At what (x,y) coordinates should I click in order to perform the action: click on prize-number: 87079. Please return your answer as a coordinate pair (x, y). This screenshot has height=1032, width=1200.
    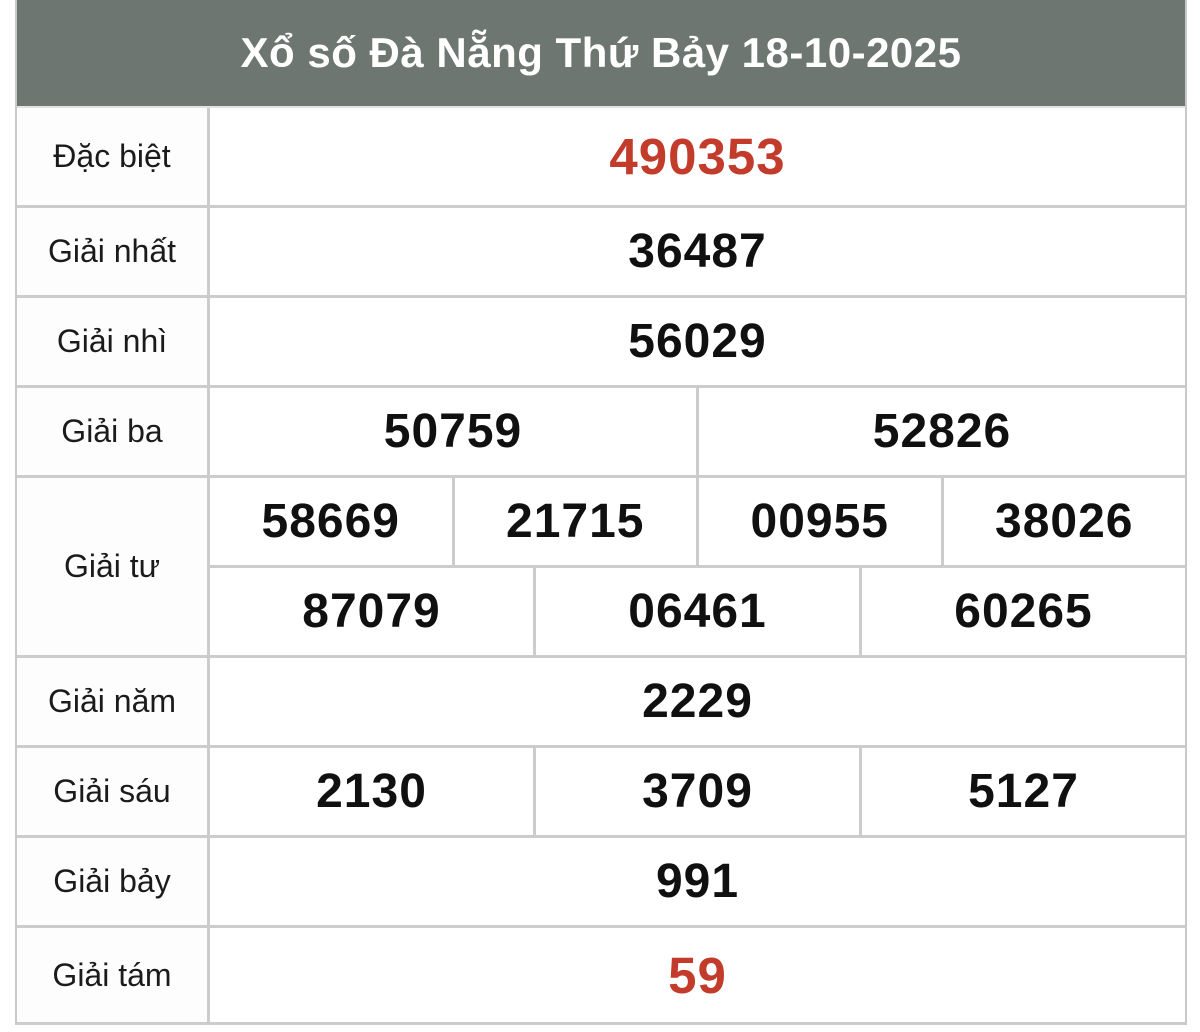
    Looking at the image, I should click on (371, 611).